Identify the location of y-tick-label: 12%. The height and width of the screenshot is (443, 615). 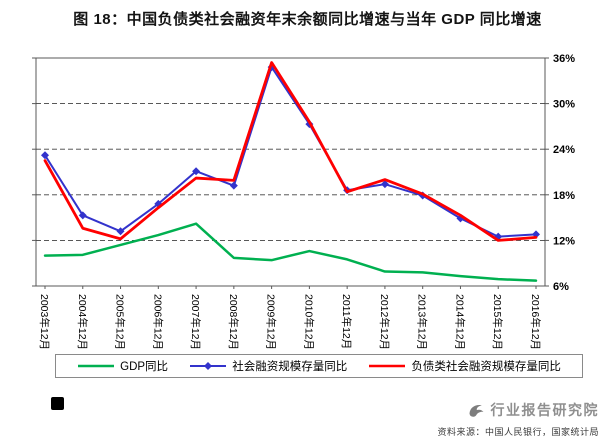
(564, 241).